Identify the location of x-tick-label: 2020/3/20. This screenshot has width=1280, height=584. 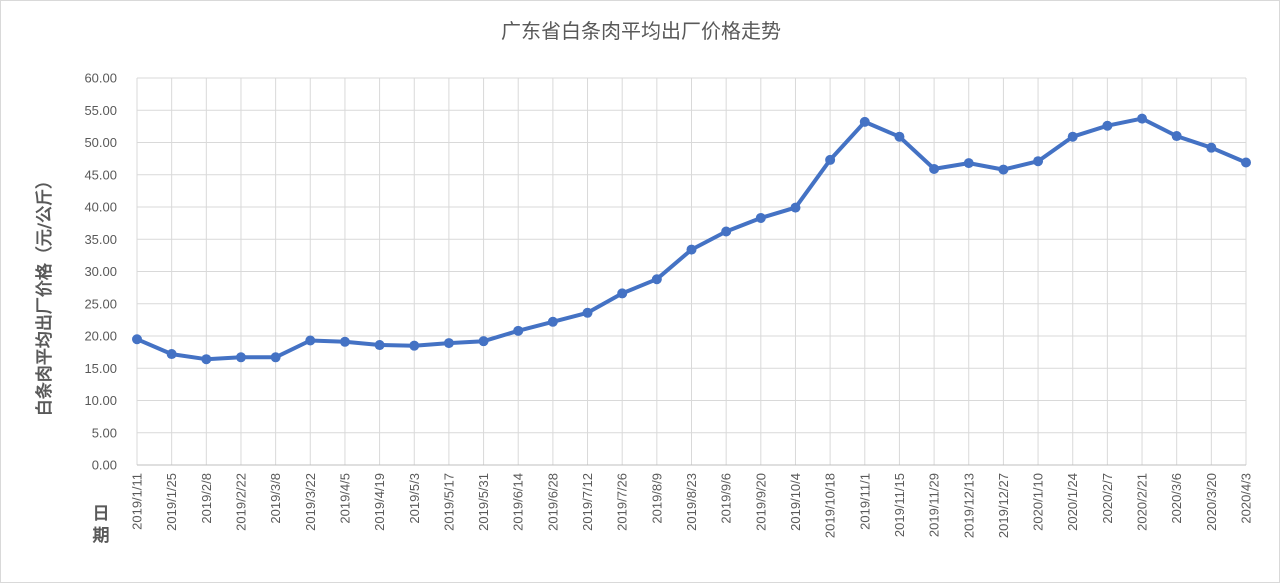
(1211, 502).